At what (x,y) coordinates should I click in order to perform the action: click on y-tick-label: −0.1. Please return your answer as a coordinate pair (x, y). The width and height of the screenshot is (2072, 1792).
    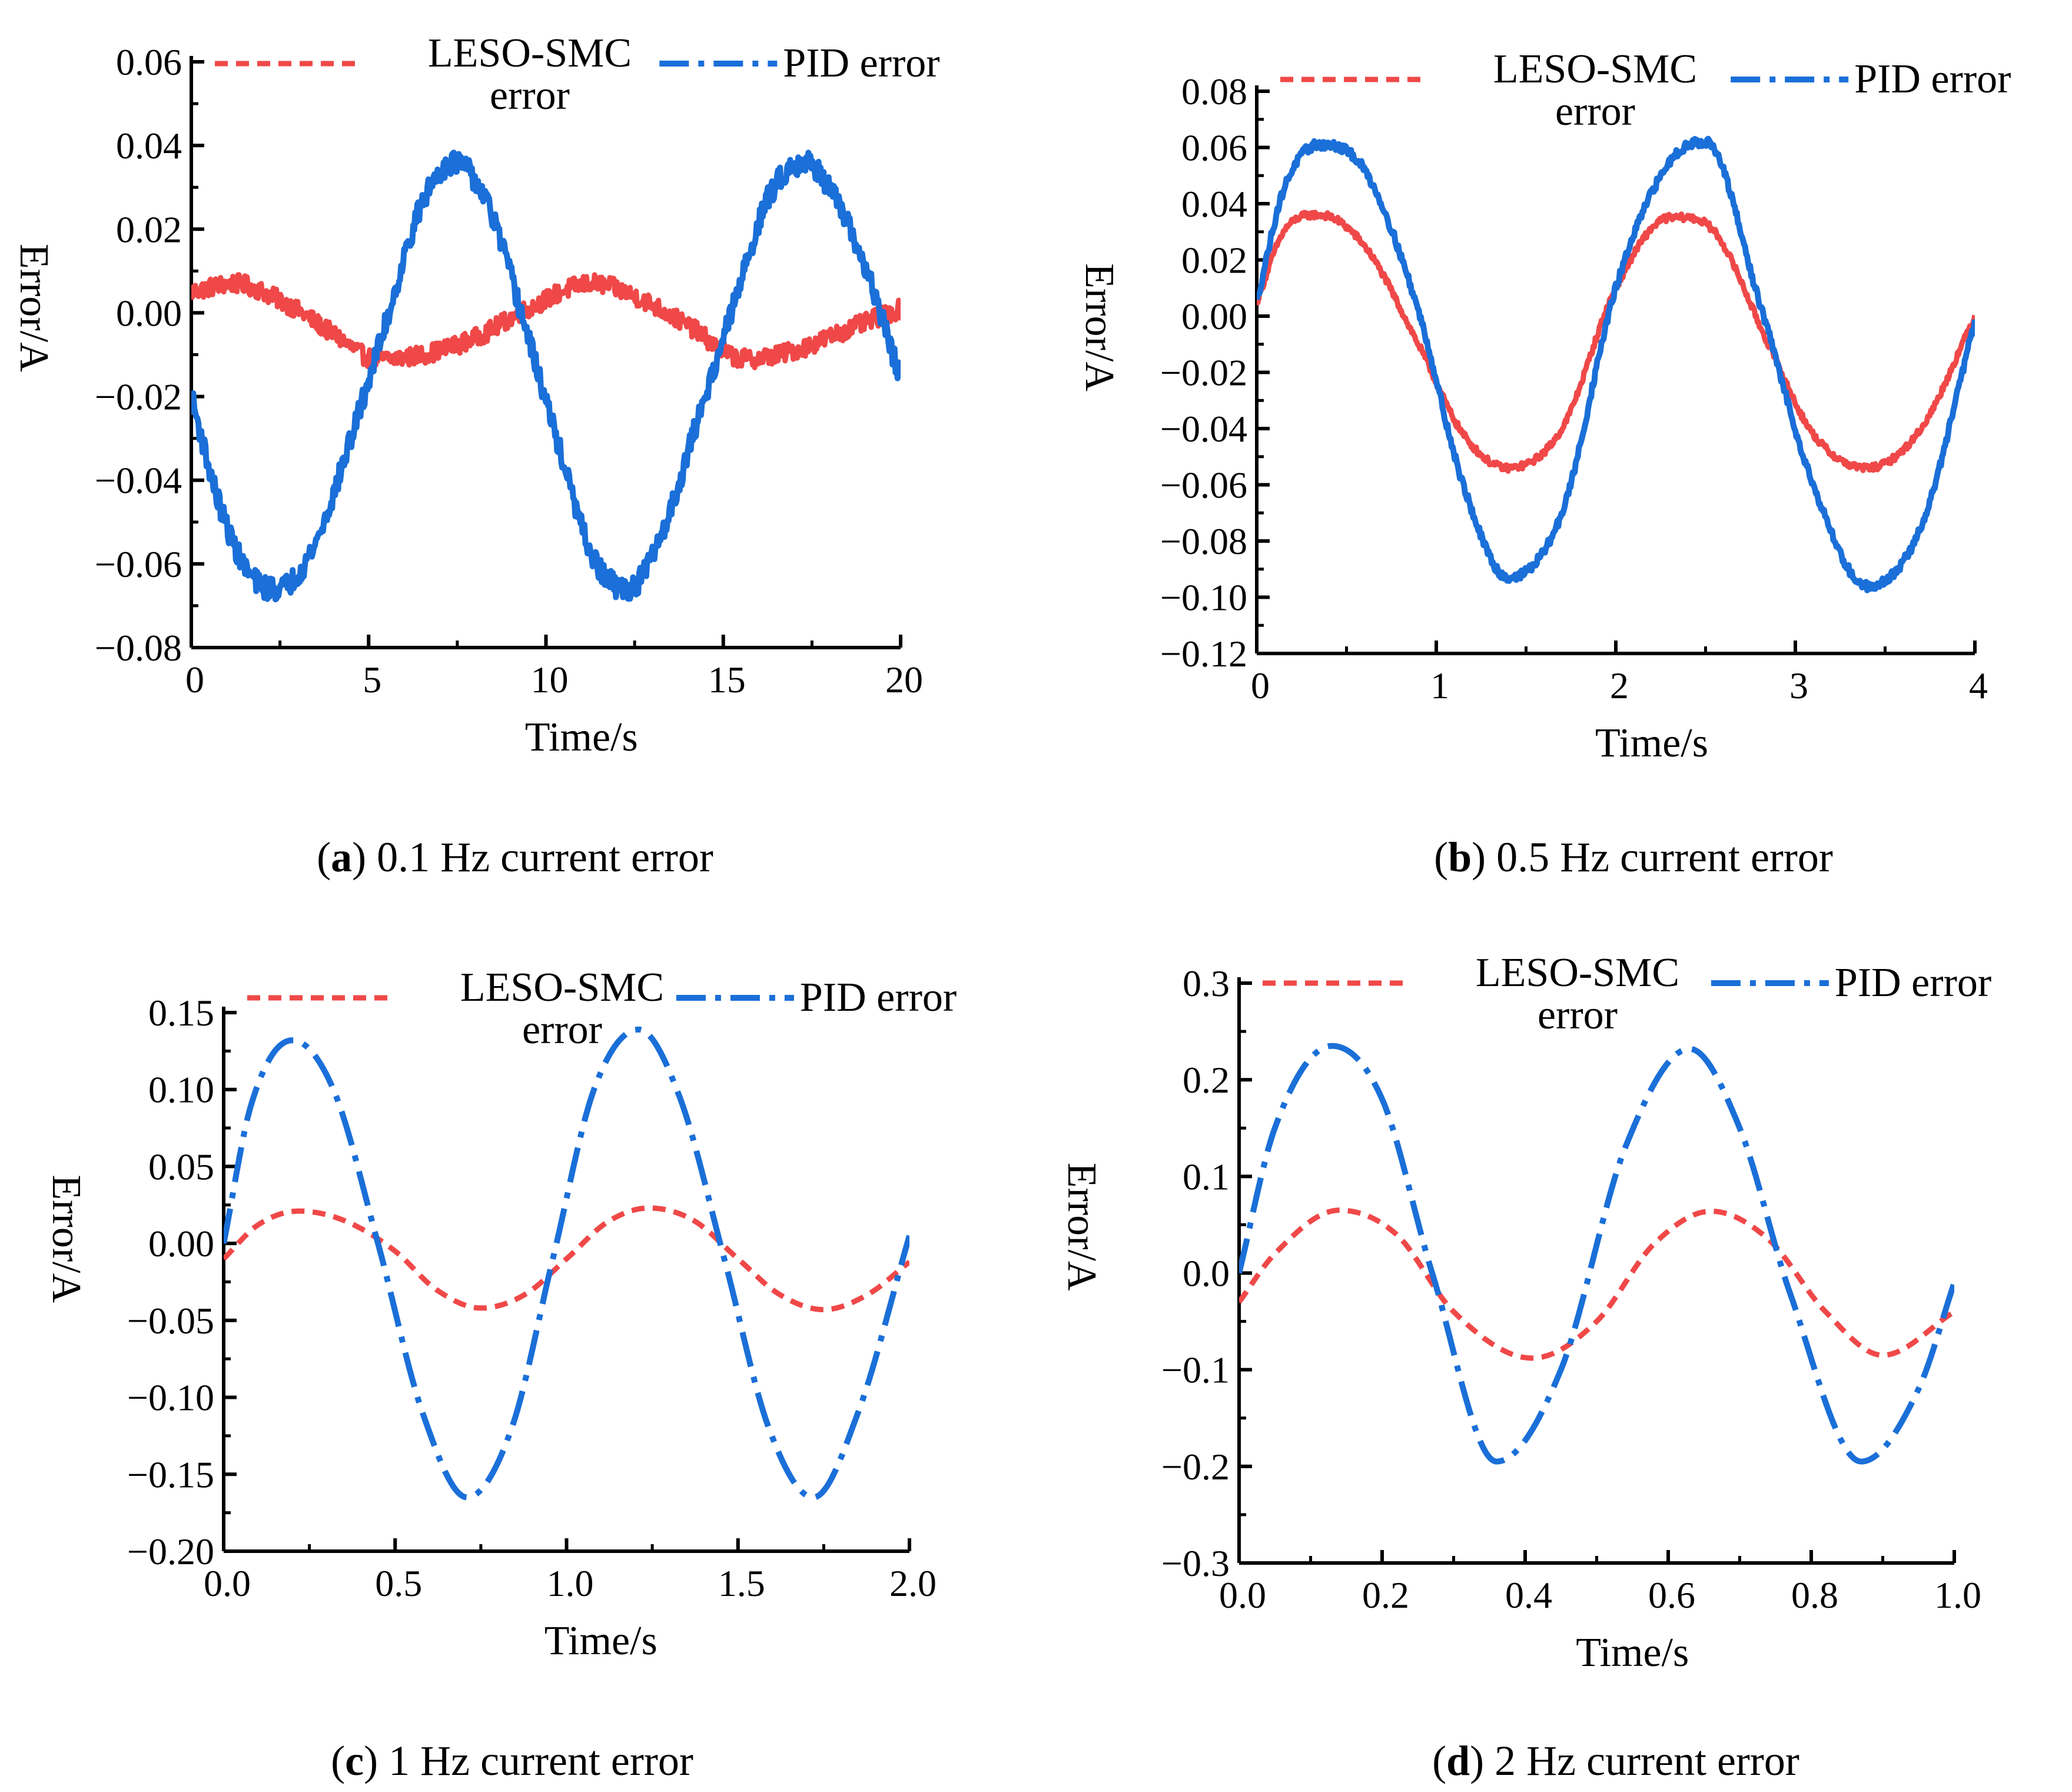
    Looking at the image, I should click on (1195, 1370).